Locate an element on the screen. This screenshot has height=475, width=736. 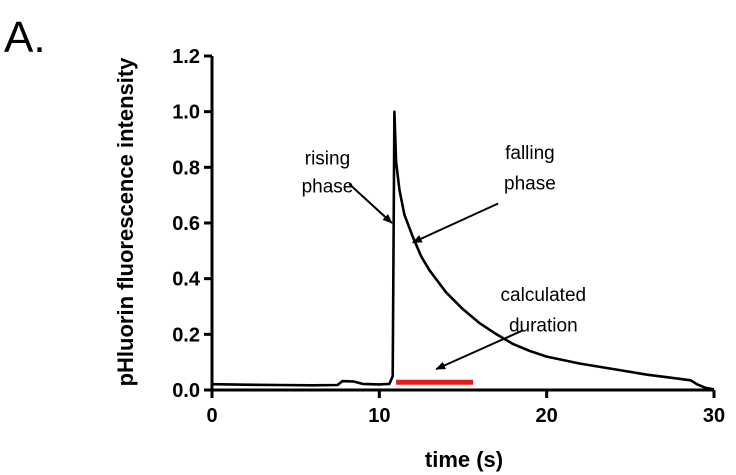
y-tick-label: 1.0 is located at coordinates (186, 113).